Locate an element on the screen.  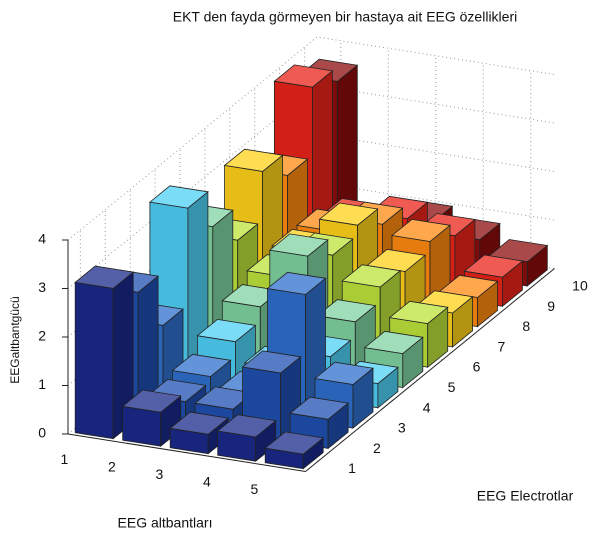
x-tick-label: 1 is located at coordinates (64, 459).